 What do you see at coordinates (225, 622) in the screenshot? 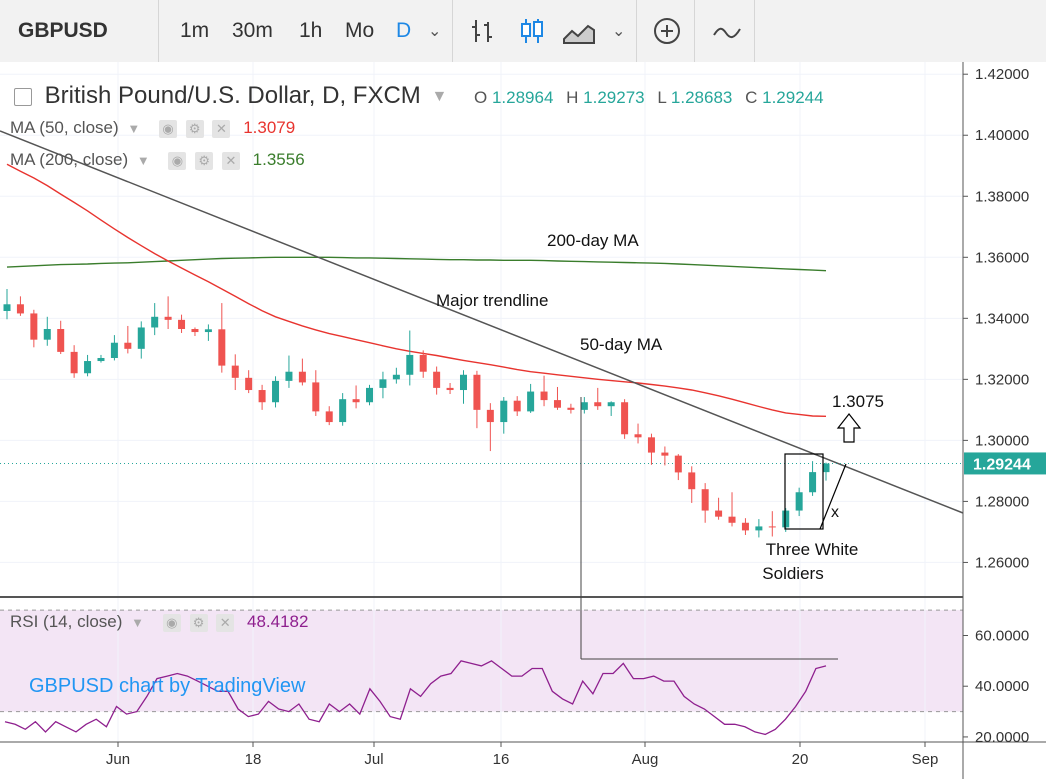
I see `rsi-remove-close-icon: ✕` at bounding box center [225, 622].